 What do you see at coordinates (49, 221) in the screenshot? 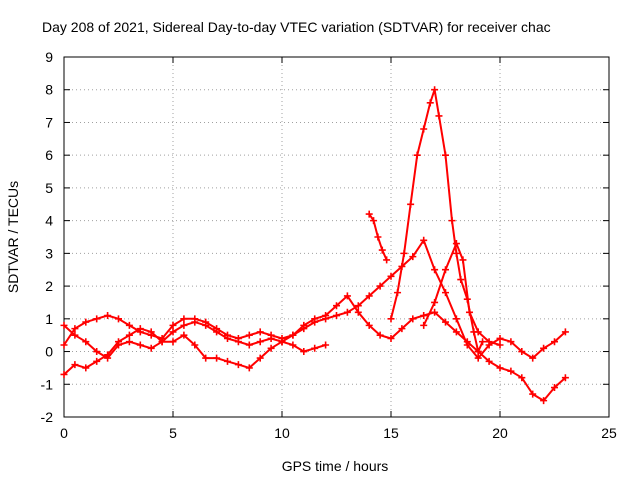
I see `y-tick-label: 4` at bounding box center [49, 221].